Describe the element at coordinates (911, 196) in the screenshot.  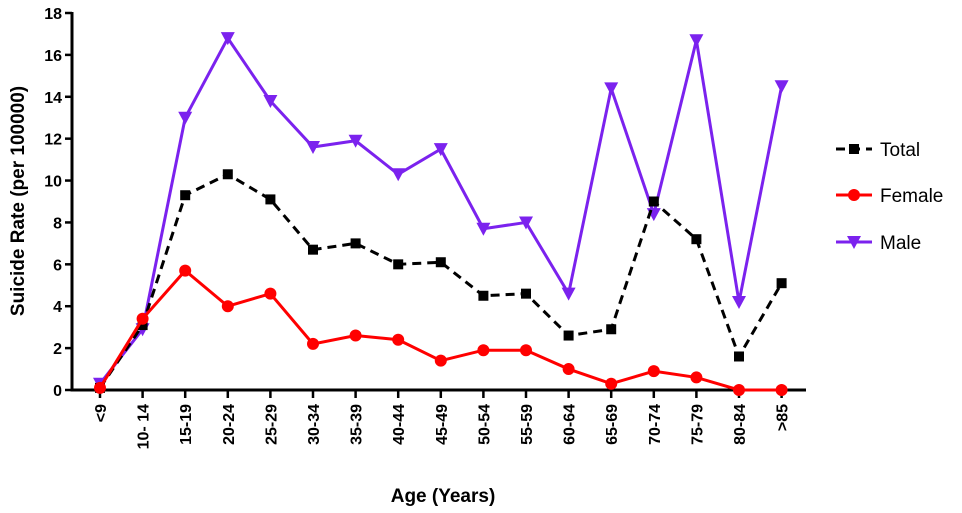
I see `legend-label: Female` at that location.